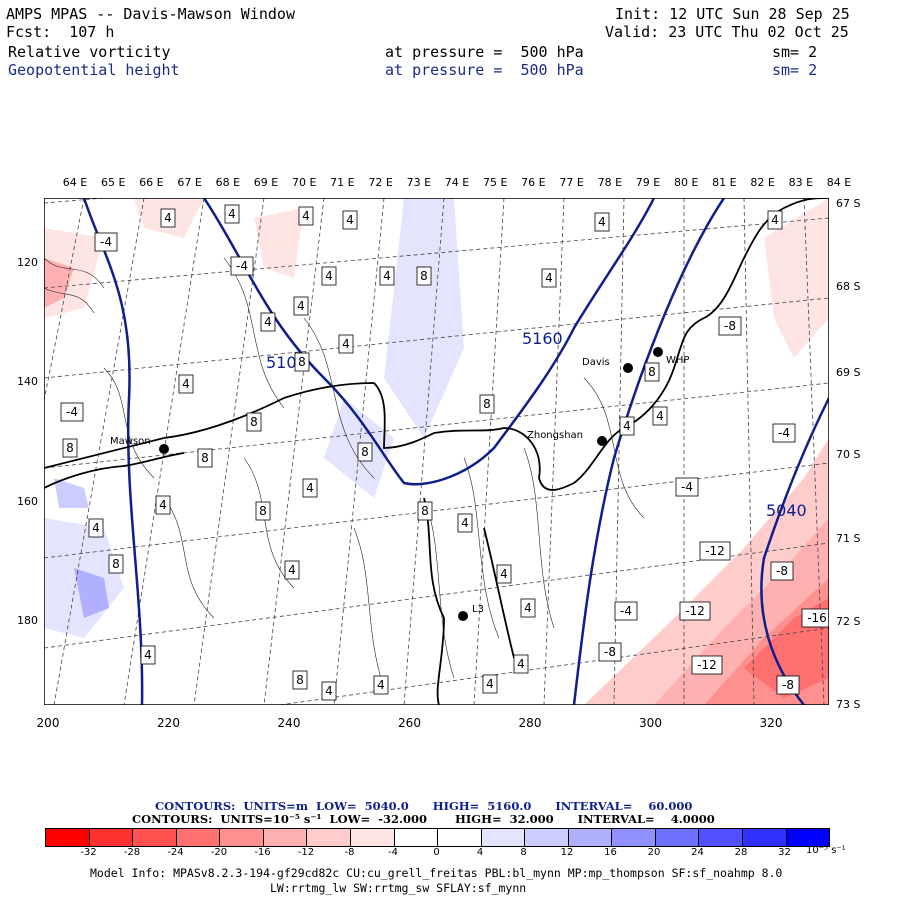  I want to click on station-l3-label: L3, so click(478, 609).